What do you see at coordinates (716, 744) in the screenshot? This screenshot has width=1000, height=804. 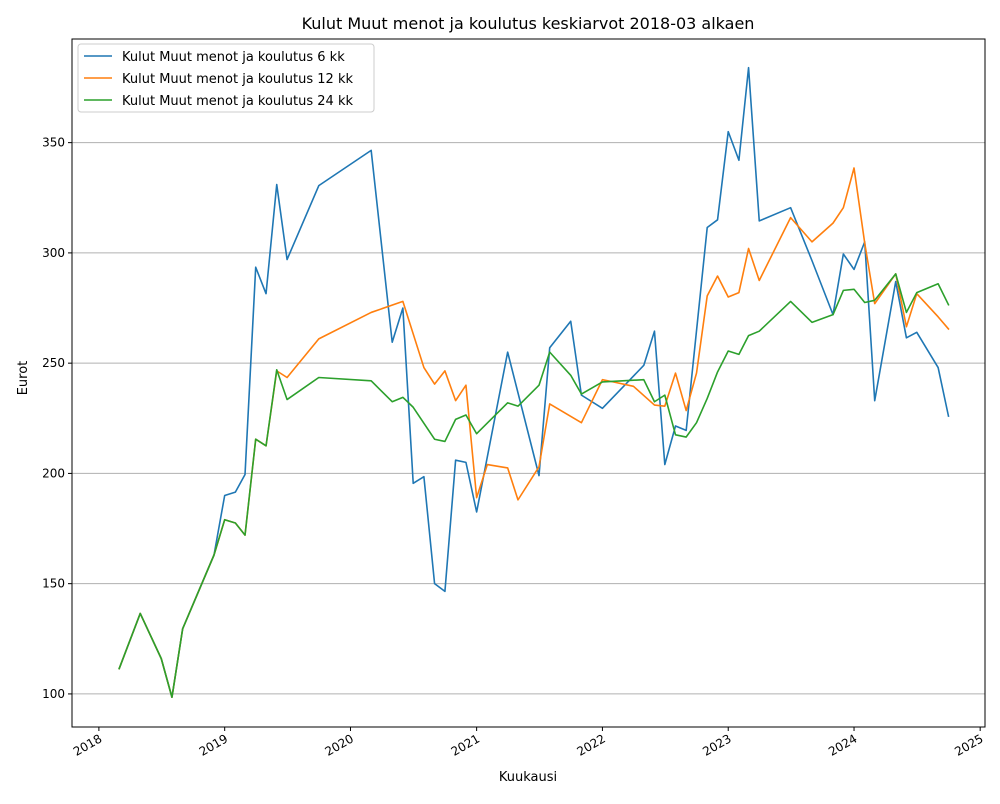 I see `x-tick-label: 2023` at bounding box center [716, 744].